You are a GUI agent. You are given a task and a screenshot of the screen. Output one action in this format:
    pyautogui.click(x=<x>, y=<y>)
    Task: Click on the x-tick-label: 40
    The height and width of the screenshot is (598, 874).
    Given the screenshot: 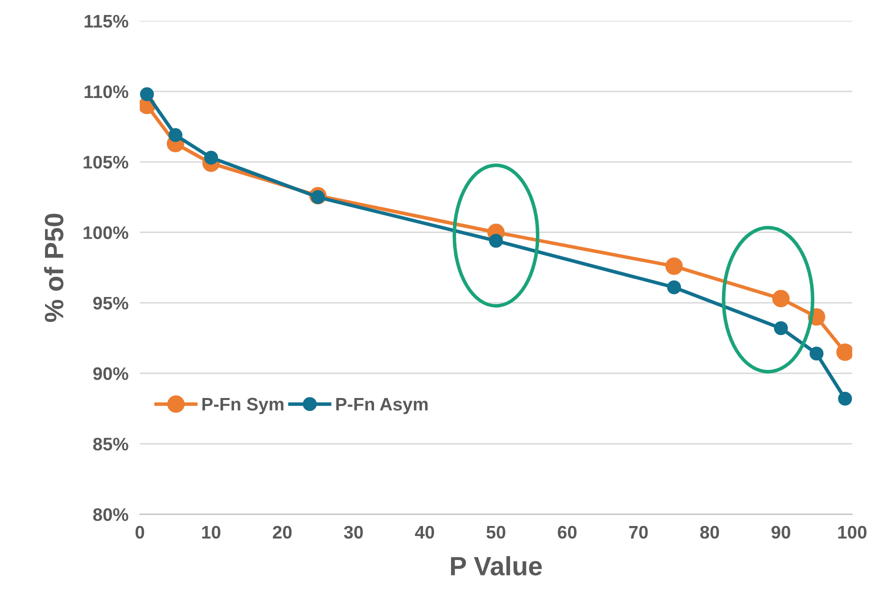 What is the action you would take?
    pyautogui.click(x=424, y=532)
    